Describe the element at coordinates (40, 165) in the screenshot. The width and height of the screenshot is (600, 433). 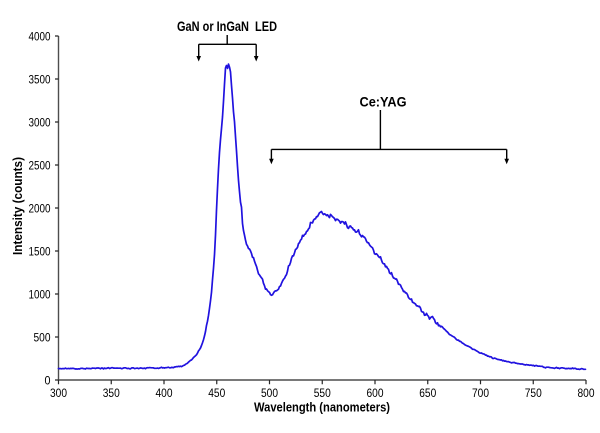
I see `svg-text: 2500` at that location.